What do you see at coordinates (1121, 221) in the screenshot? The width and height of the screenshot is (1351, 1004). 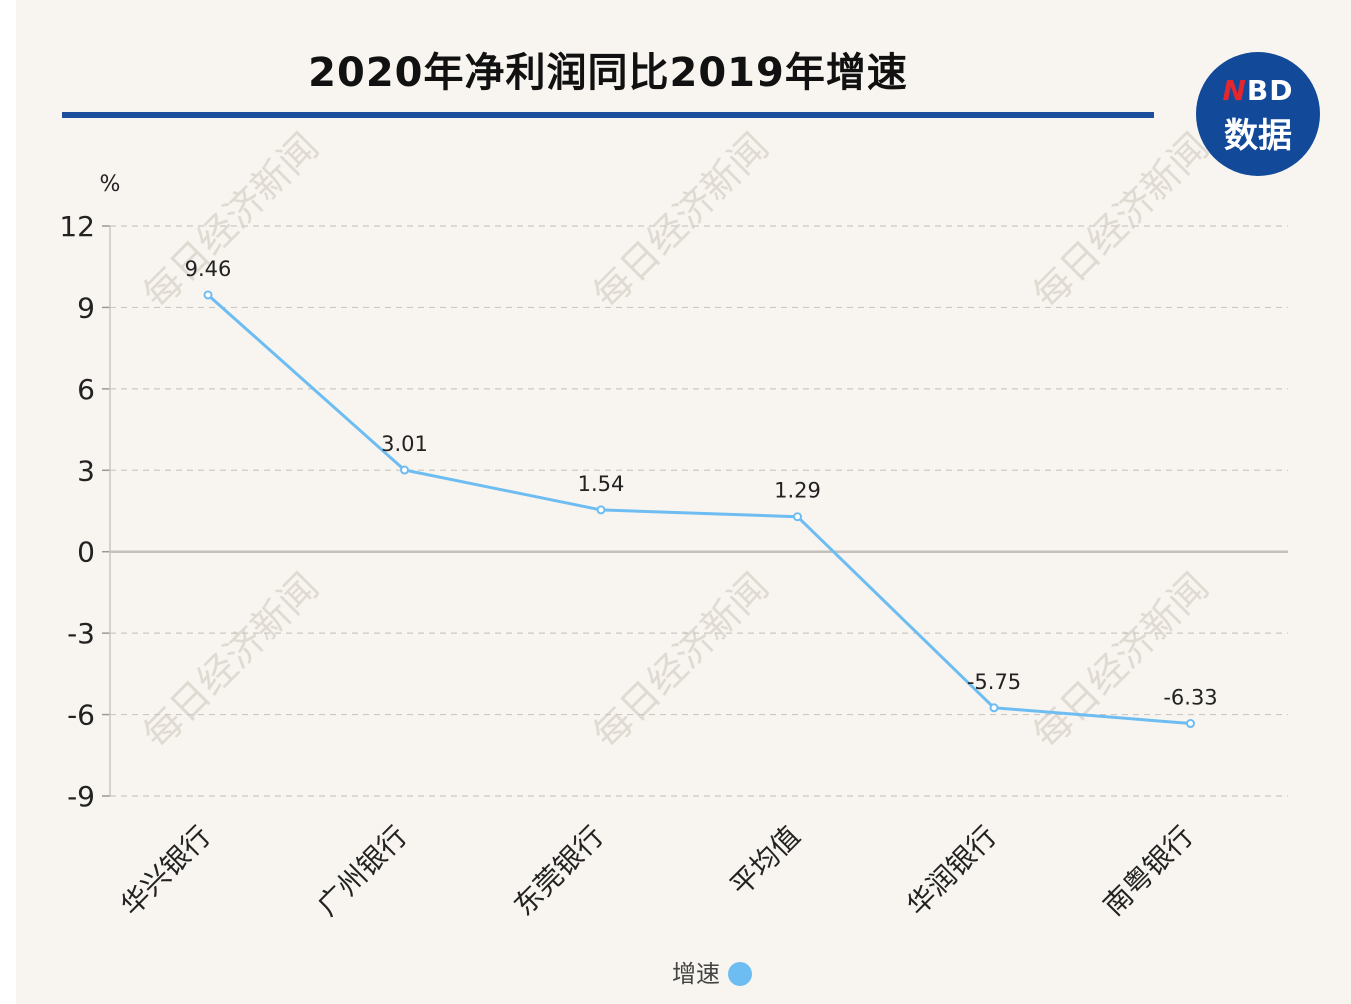 I see `watermark-2: 每日经济新闻` at bounding box center [1121, 221].